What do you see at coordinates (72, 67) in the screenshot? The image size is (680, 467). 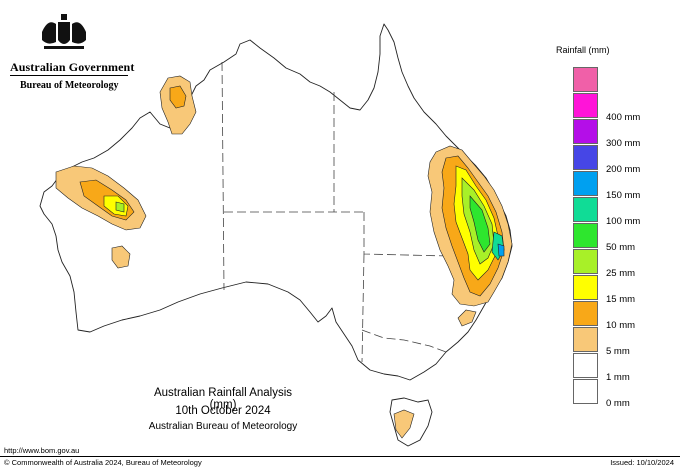 I see `government-name: Australian Government` at bounding box center [72, 67].